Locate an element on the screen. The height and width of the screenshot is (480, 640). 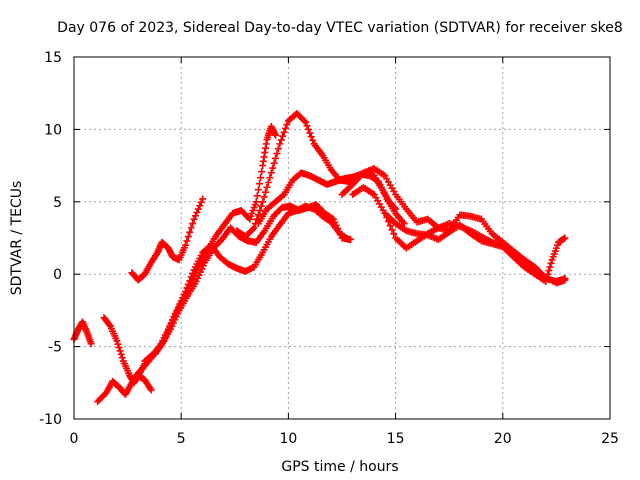
y-tick-label: 15 is located at coordinates (53, 58).